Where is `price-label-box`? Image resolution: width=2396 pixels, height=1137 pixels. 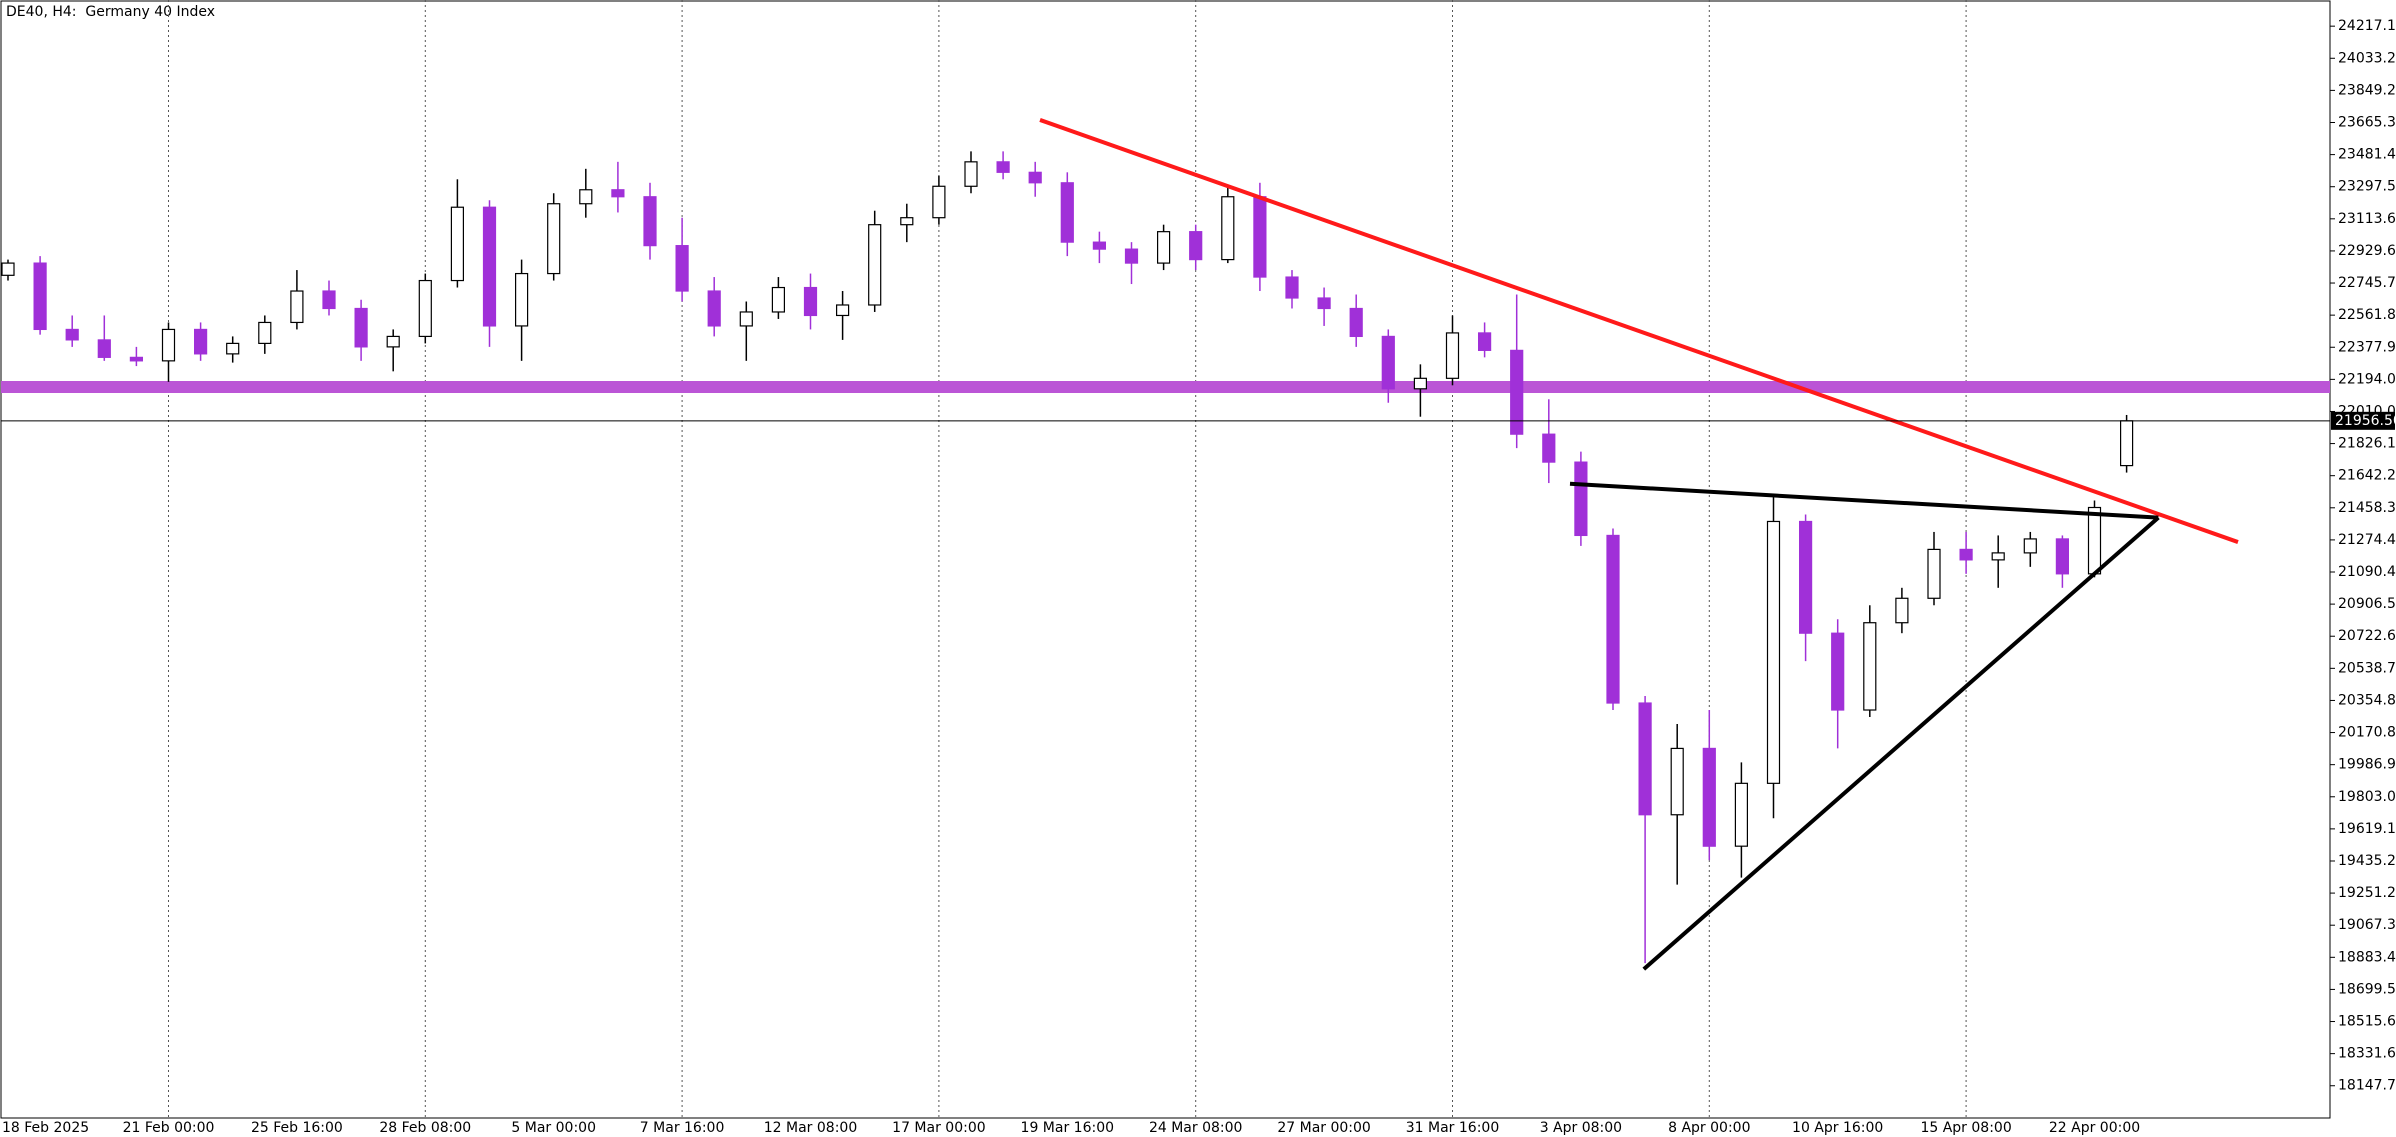
price-label-box is located at coordinates (2363, 420).